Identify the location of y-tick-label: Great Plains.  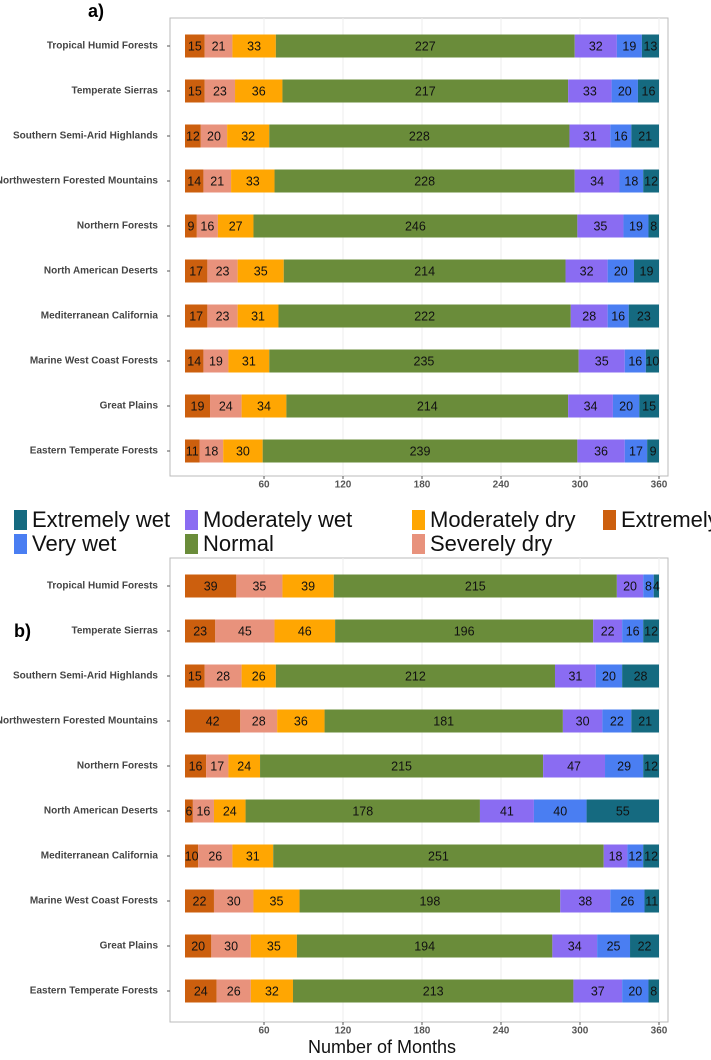
(129, 946).